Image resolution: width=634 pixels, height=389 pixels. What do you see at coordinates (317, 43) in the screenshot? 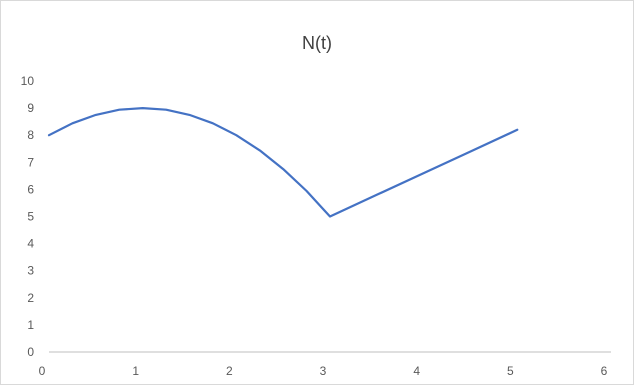
I see `chart-title: N(t)` at bounding box center [317, 43].